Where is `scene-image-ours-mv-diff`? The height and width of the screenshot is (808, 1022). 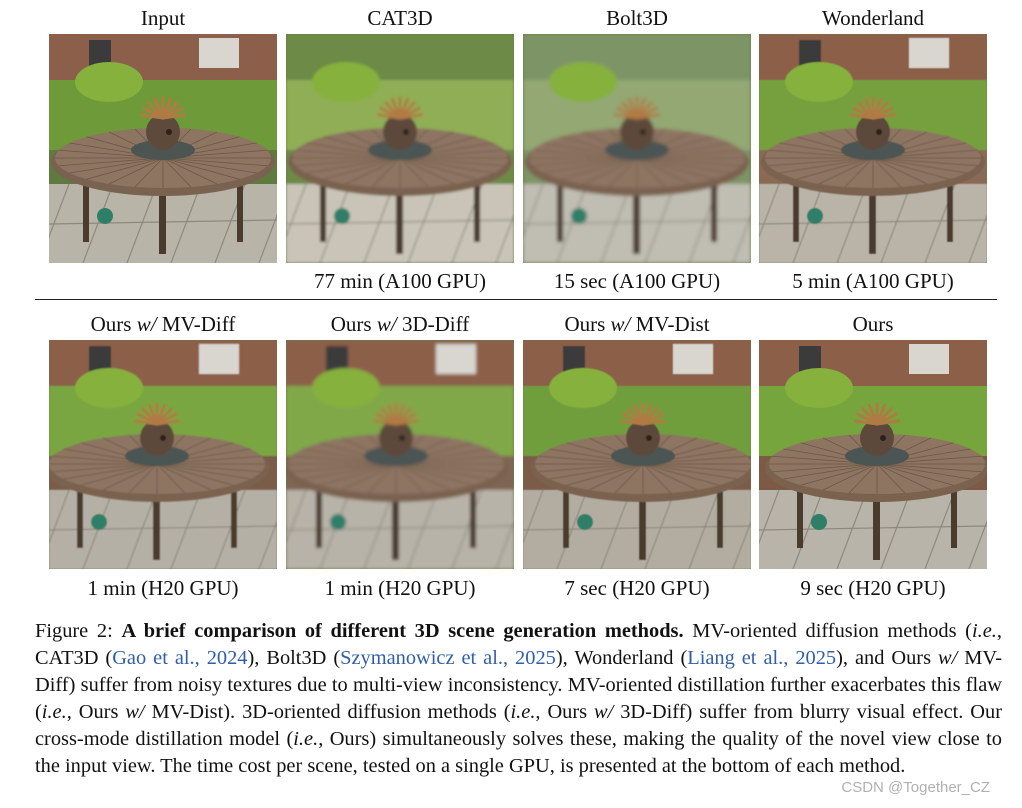
scene-image-ours-mv-diff is located at coordinates (163, 454).